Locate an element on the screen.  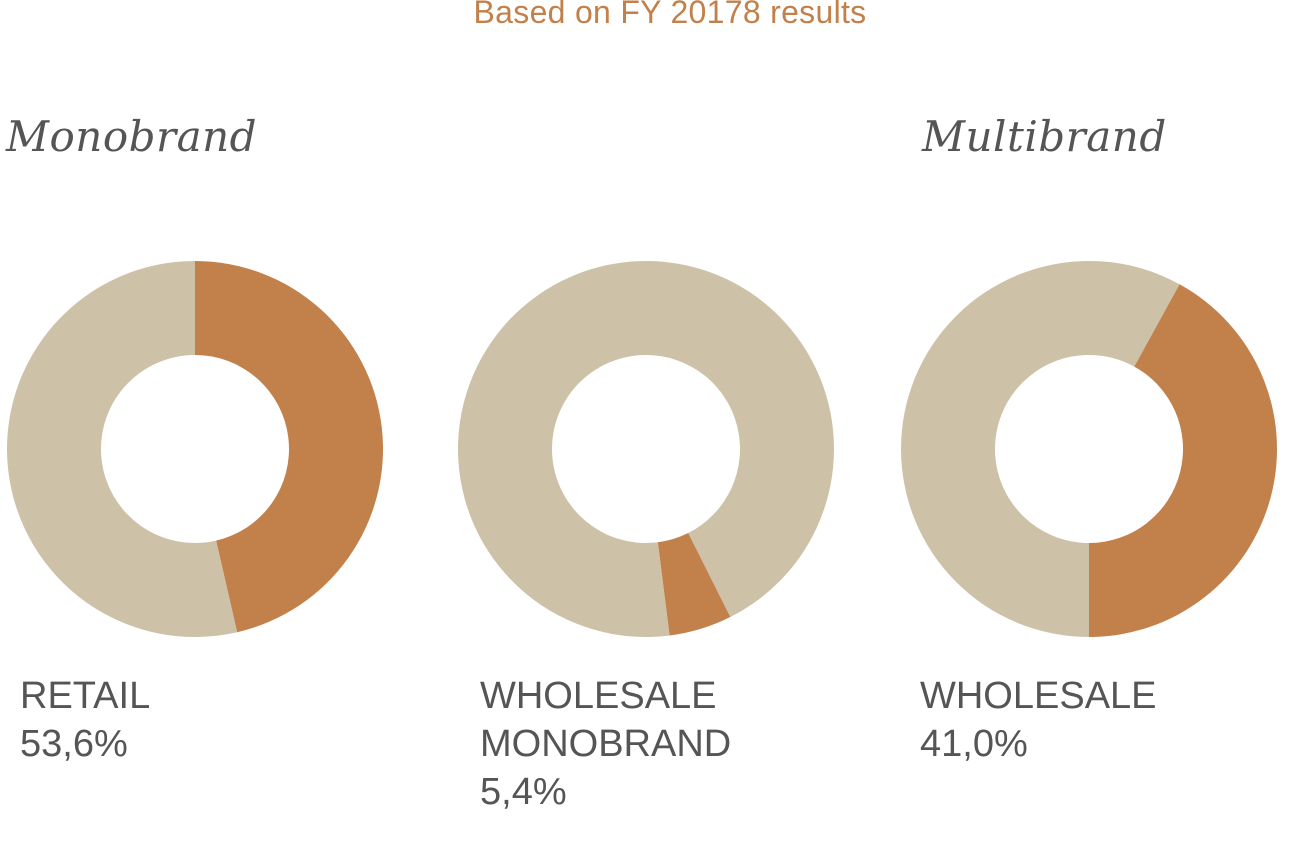
wholesale-multibrand-name: WHOLESALE is located at coordinates (1038, 696).